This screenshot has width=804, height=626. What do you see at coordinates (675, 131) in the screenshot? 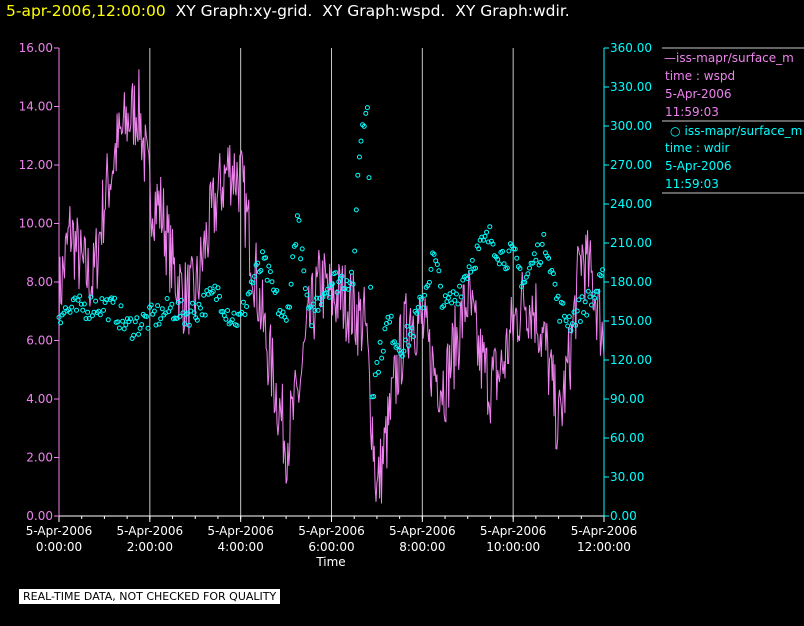
I see `legend-wdir-marker: ○` at bounding box center [675, 131].